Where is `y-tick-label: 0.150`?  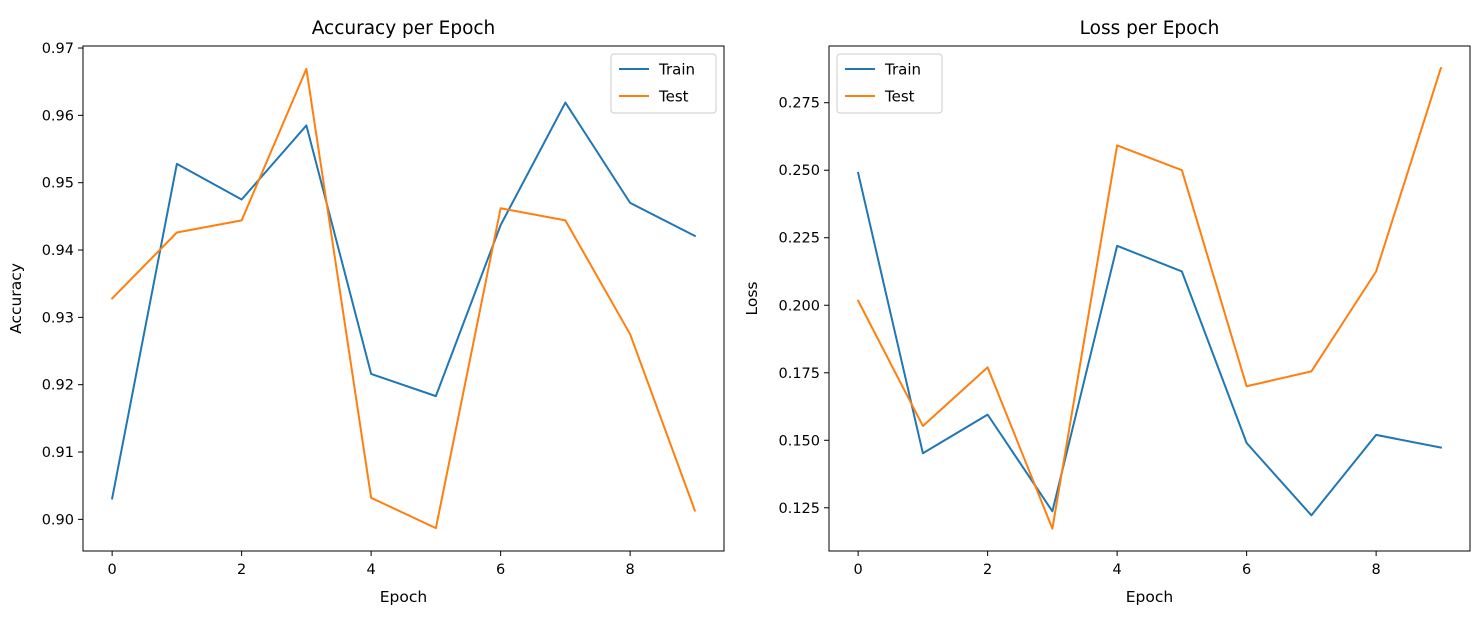 y-tick-label: 0.150 is located at coordinates (799, 441).